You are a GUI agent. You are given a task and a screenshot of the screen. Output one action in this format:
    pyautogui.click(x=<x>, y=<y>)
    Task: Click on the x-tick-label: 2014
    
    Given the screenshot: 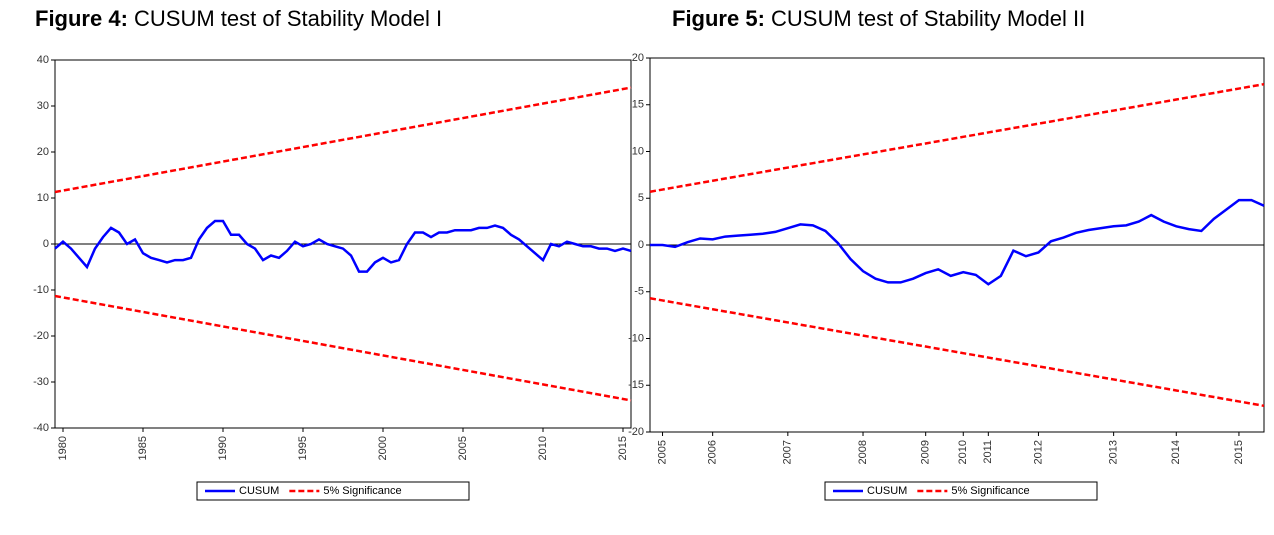 What is the action you would take?
    pyautogui.click(x=1176, y=452)
    